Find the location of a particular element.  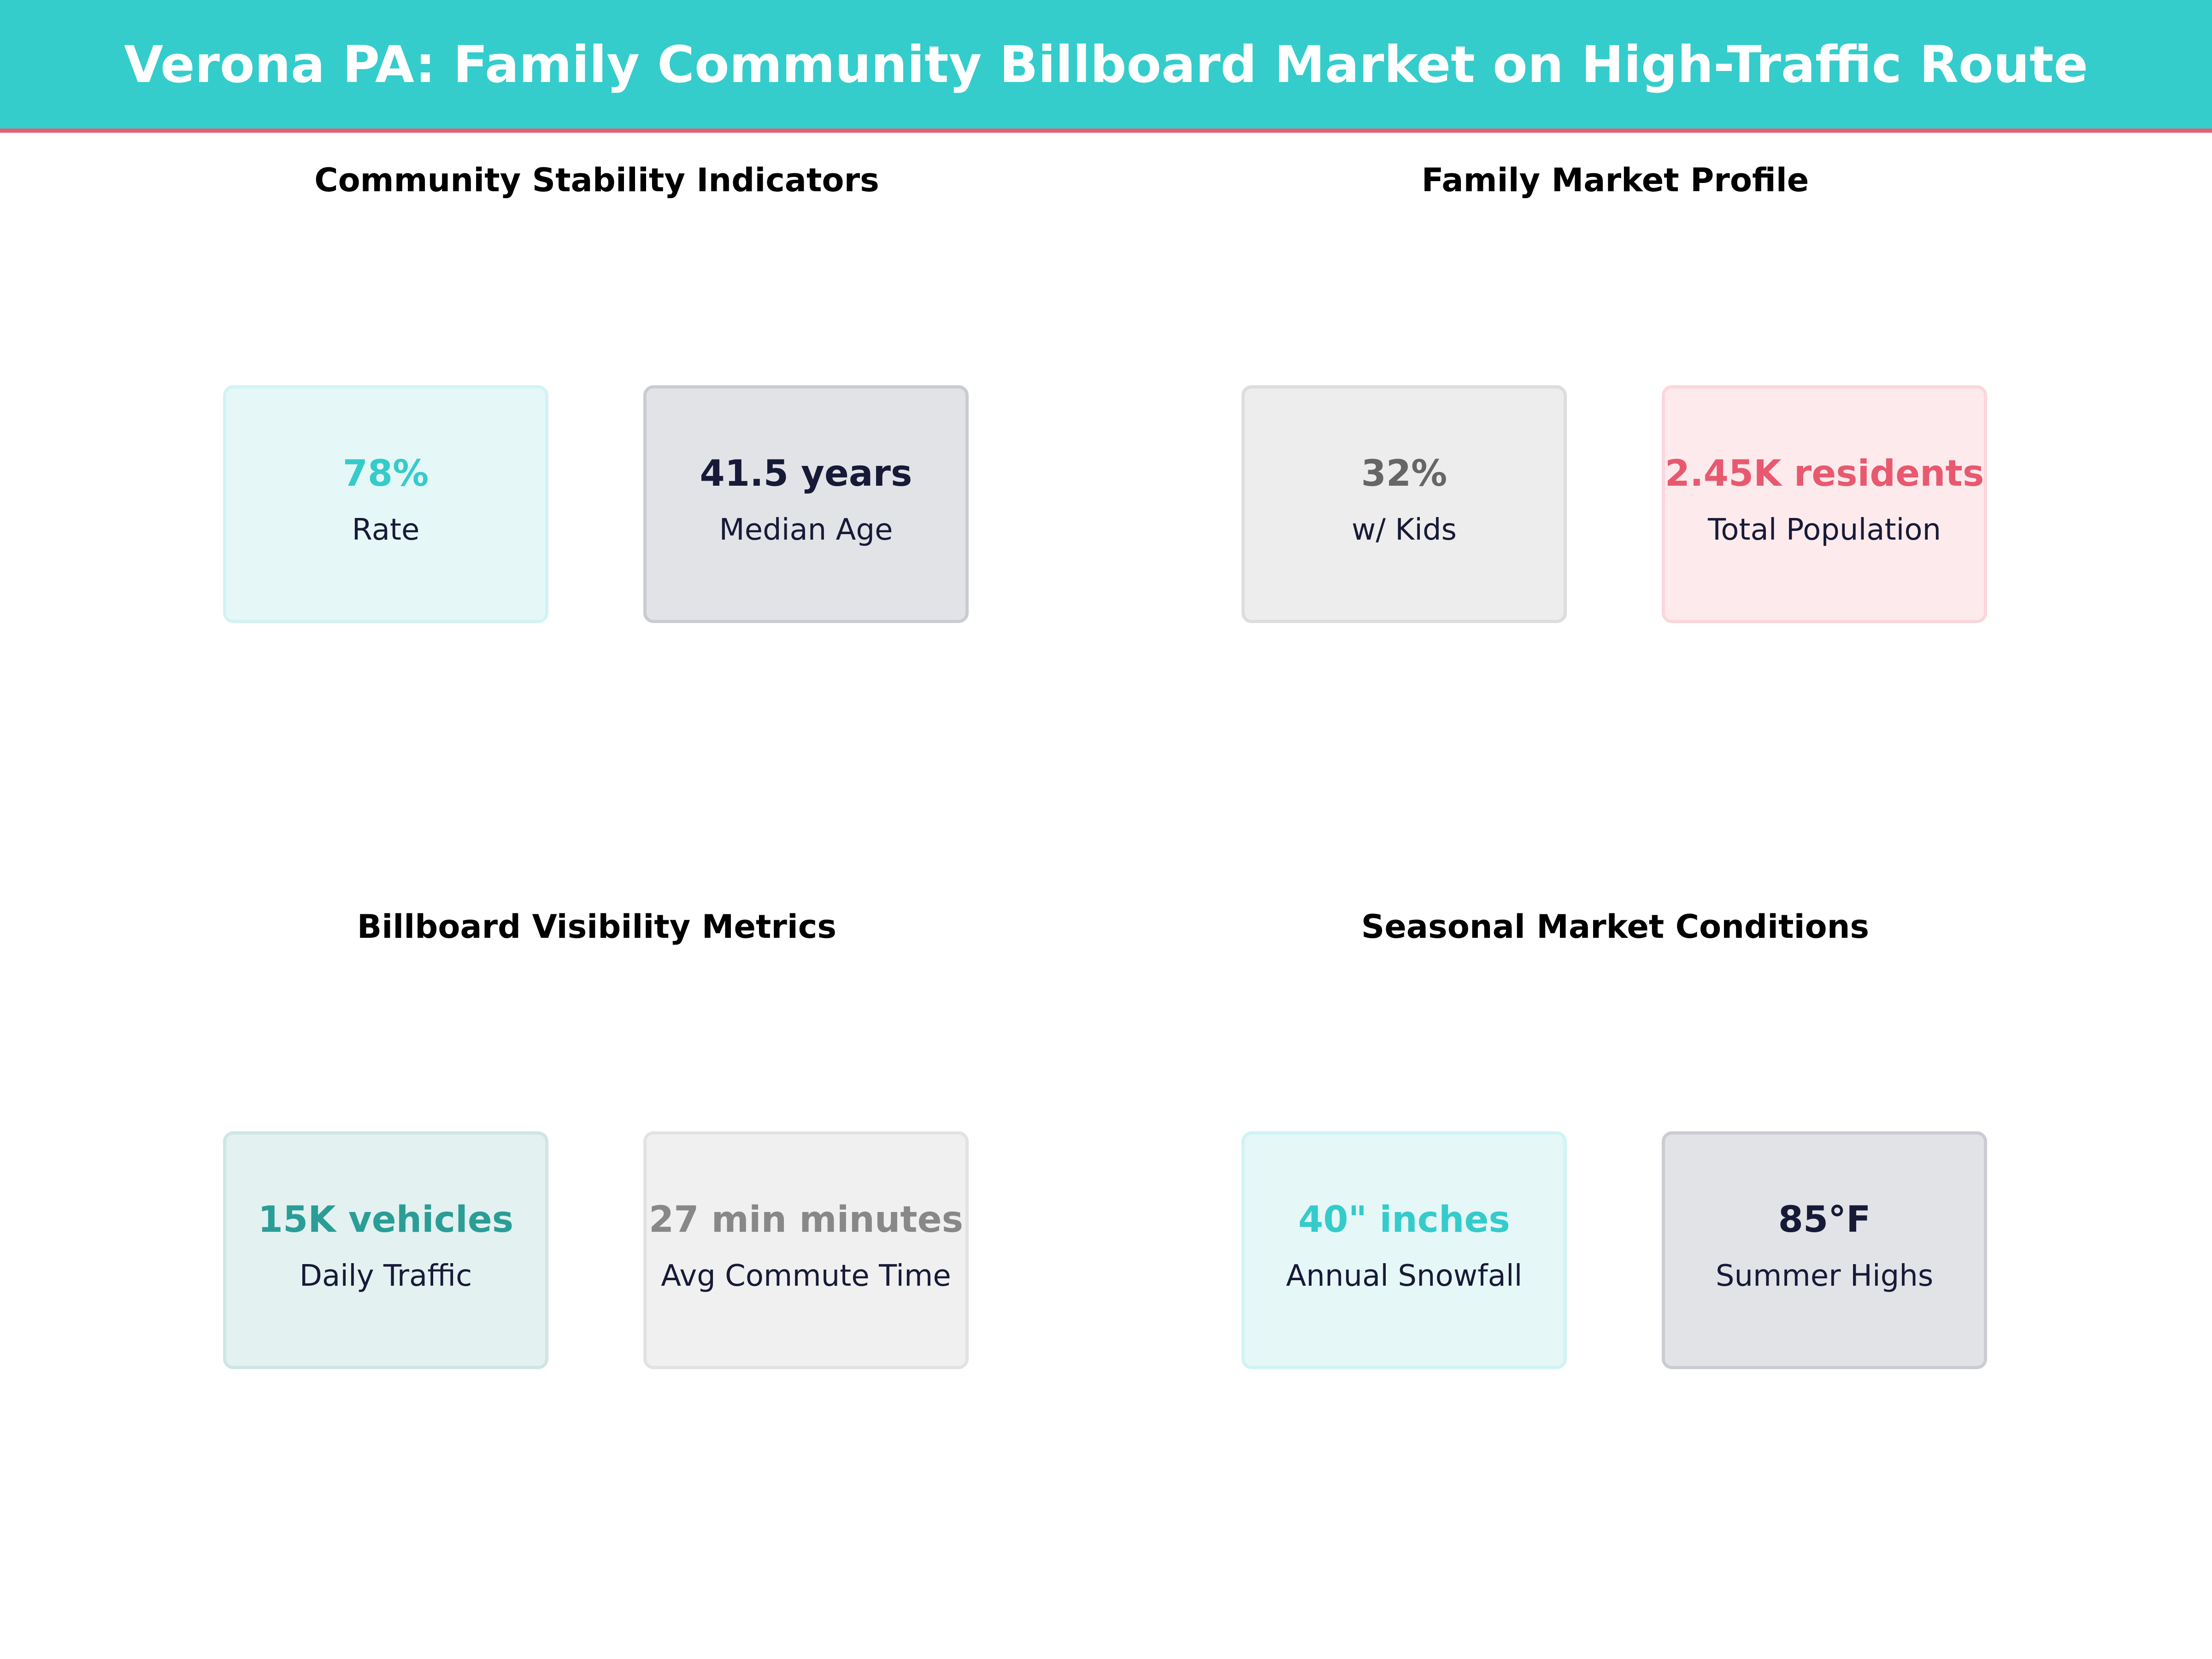

metric-card-daily-traffic: 15K vehicles Daily Traffic is located at coordinates (385, 1250).